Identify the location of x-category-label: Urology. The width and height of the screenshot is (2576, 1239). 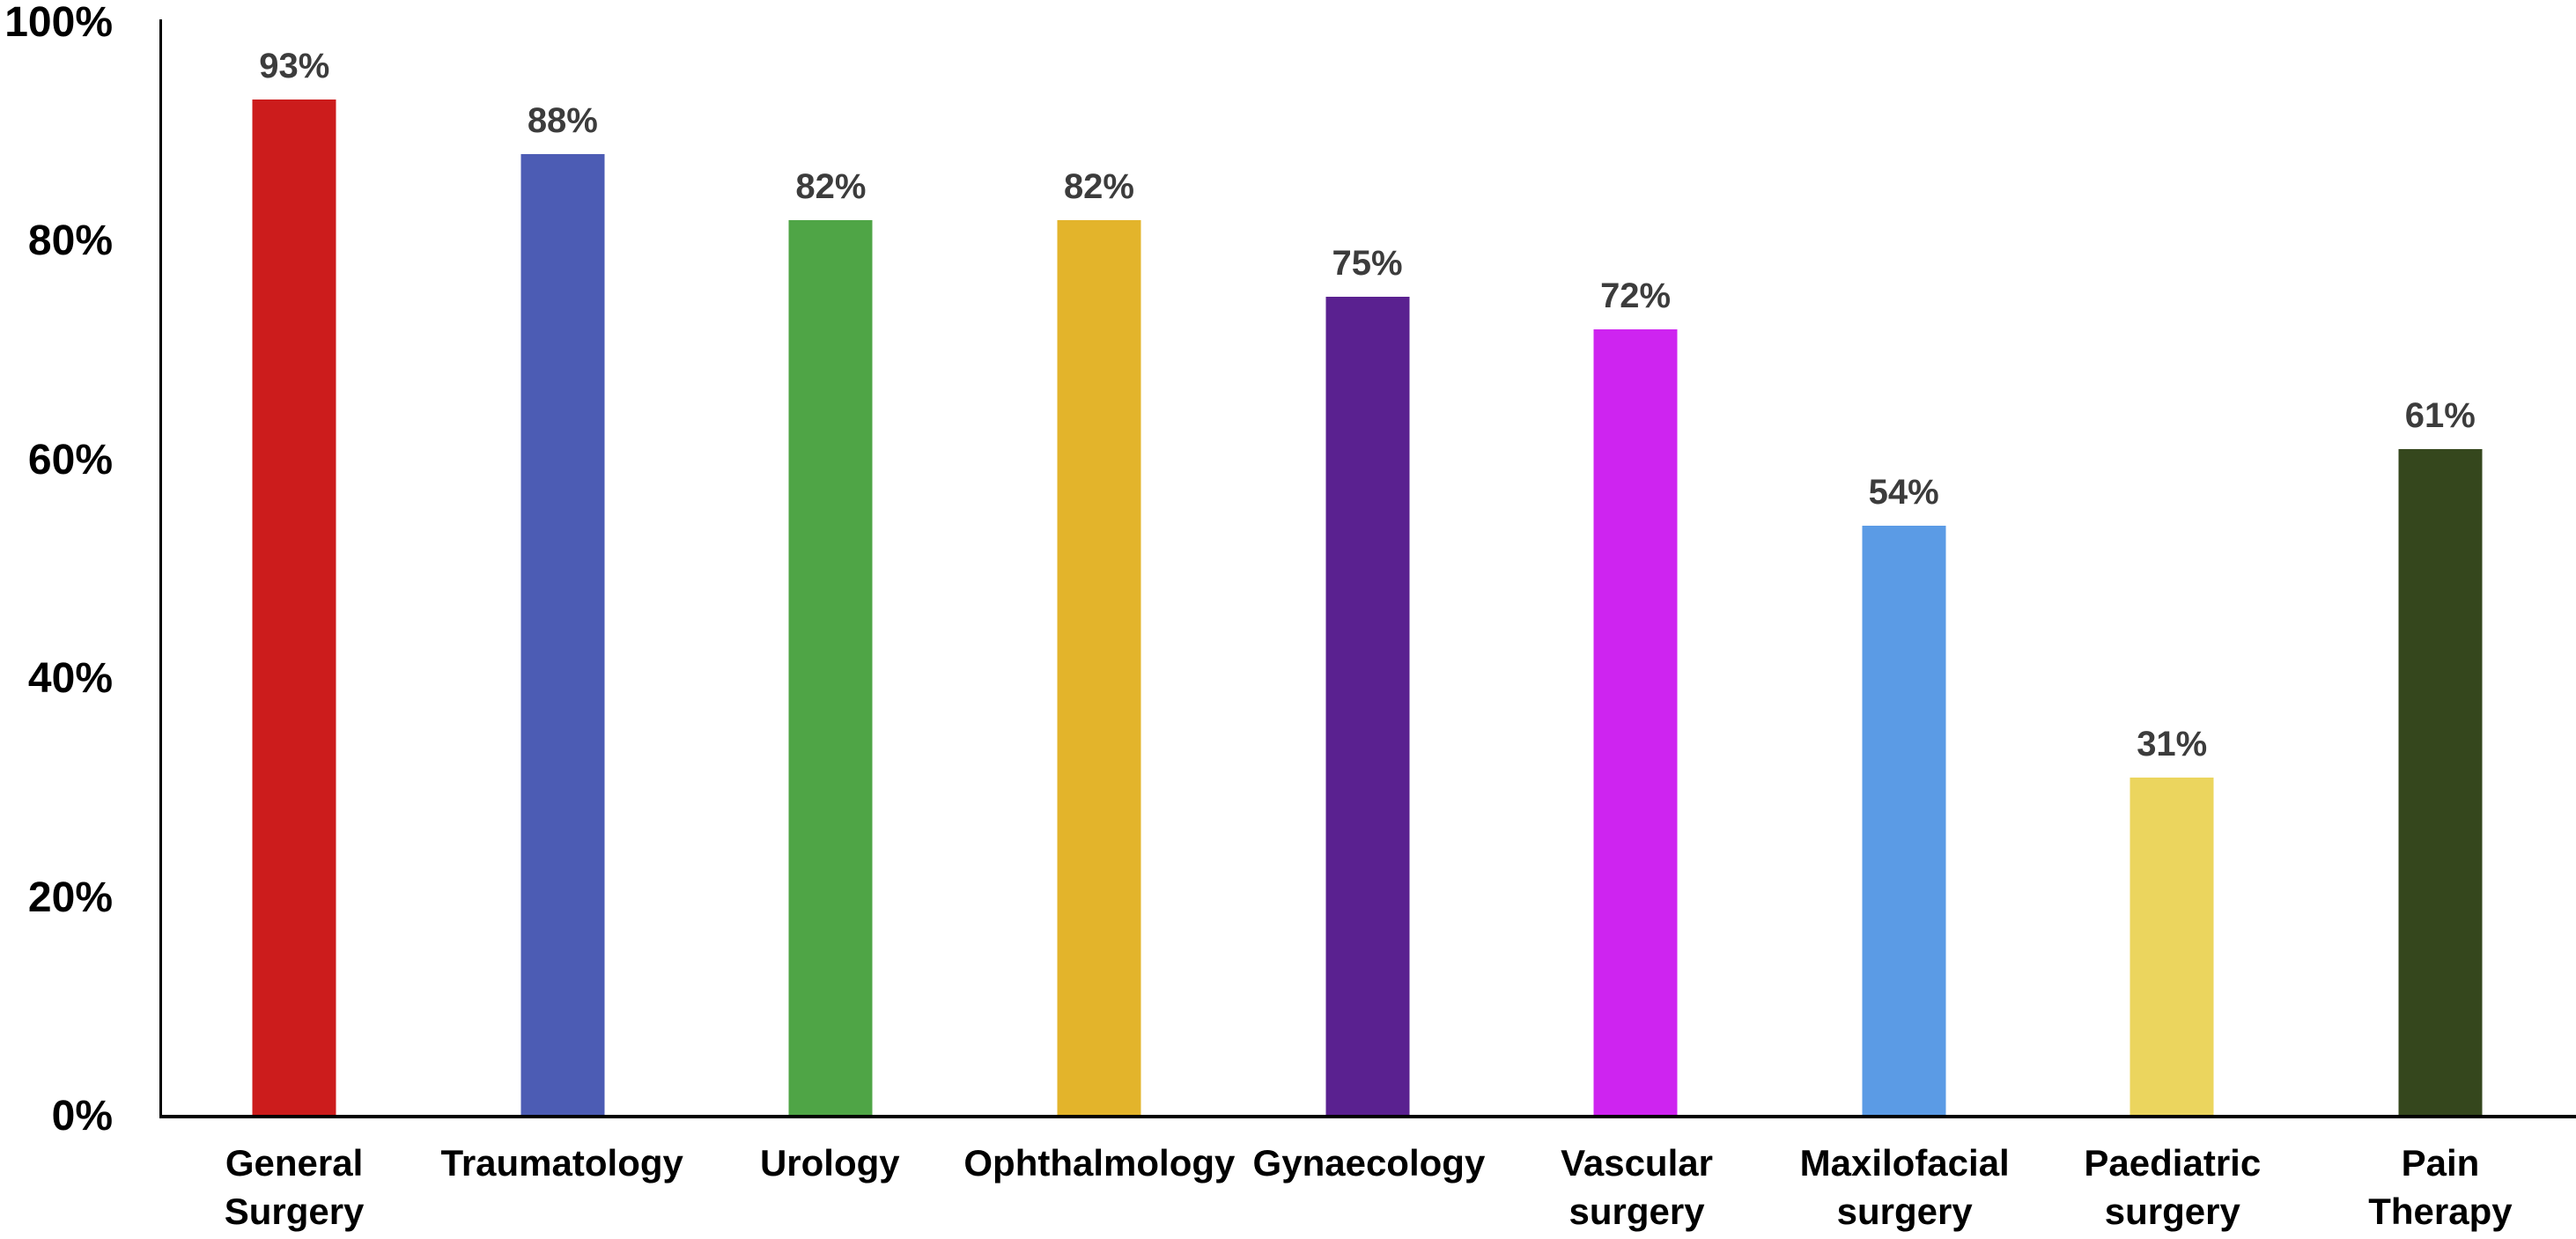
(829, 1163).